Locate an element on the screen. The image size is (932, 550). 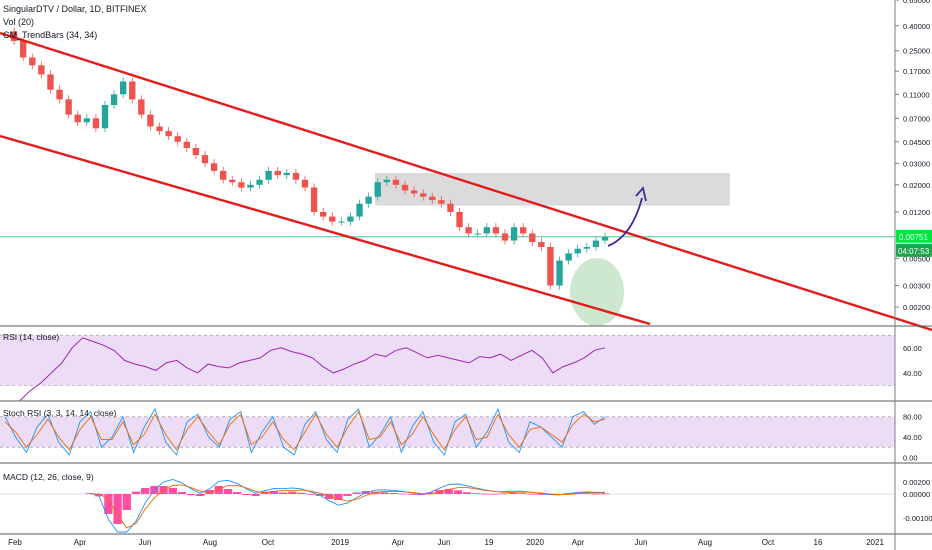
rsi-axis-tick: 40.00 is located at coordinates (912, 373).